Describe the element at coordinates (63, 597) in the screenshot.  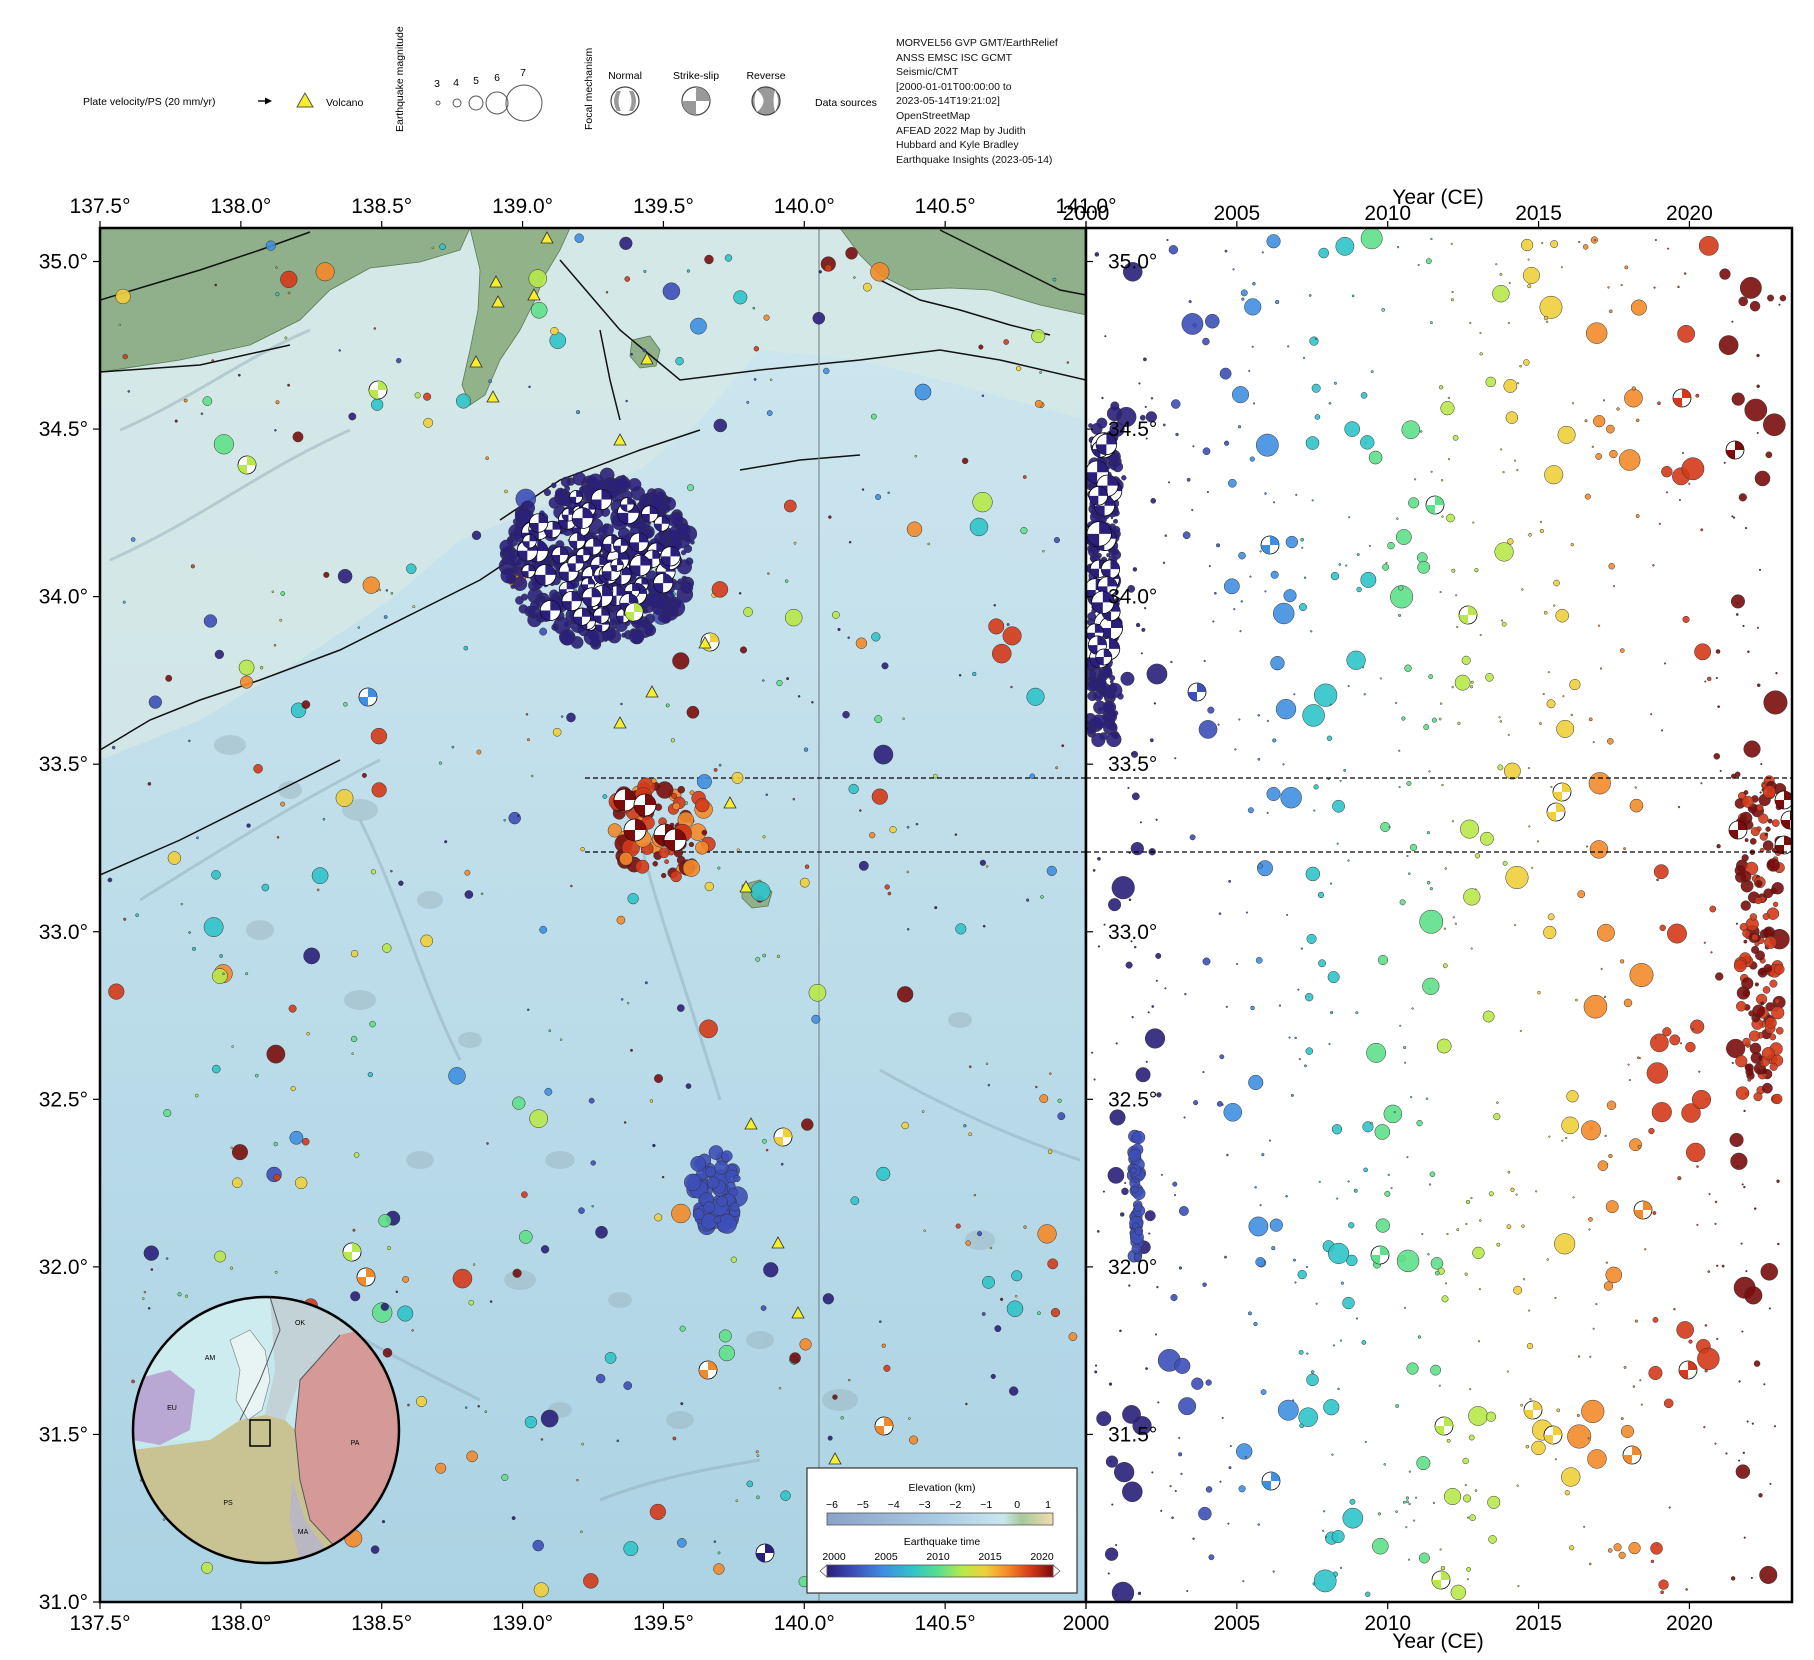
I see `lat-tick-label: 34.0°` at that location.